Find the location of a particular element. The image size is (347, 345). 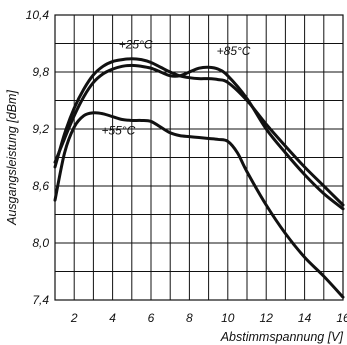

x-tick-labels: 2 4 6 8 10 12 14 16 is located at coordinates (208, 318).